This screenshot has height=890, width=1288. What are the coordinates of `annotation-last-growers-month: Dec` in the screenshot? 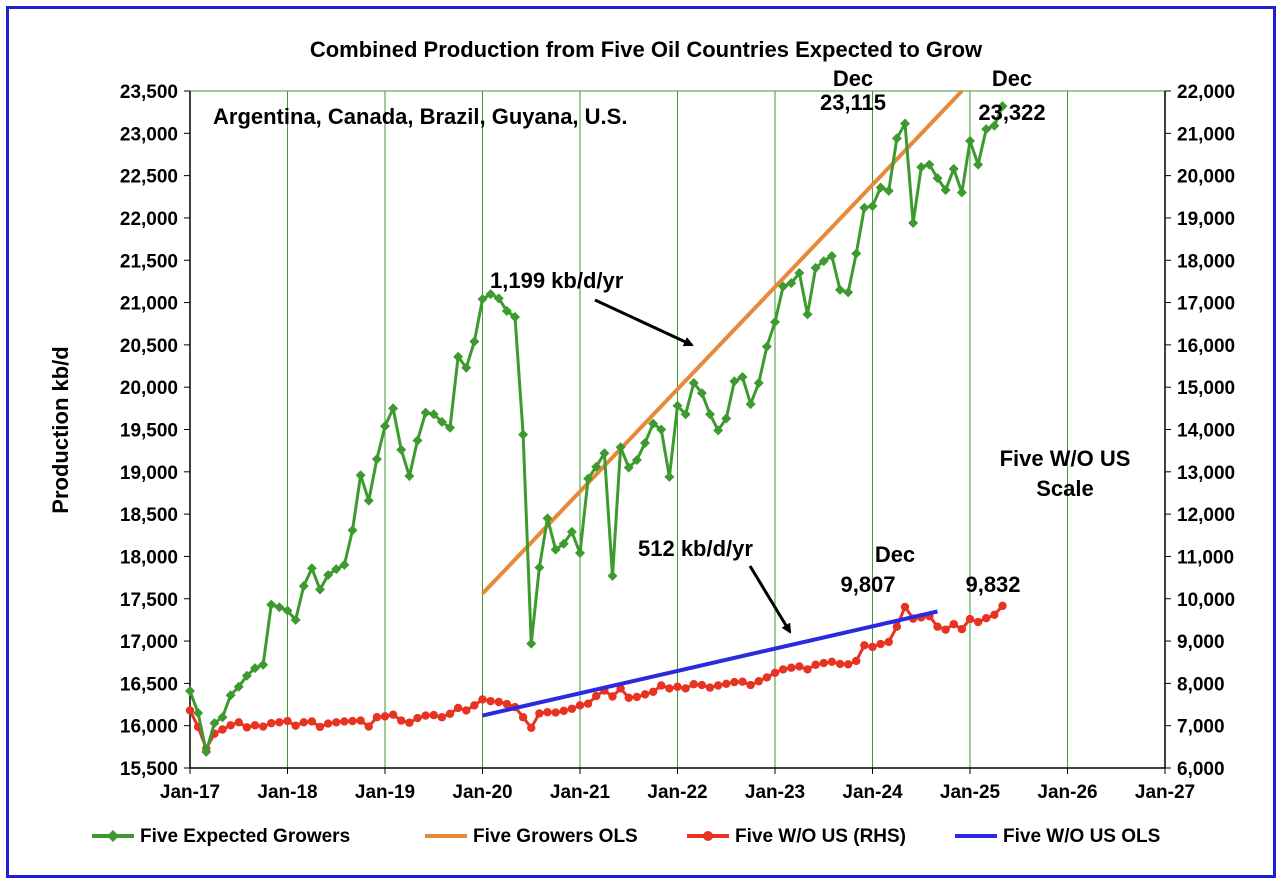 It's located at (1012, 78).